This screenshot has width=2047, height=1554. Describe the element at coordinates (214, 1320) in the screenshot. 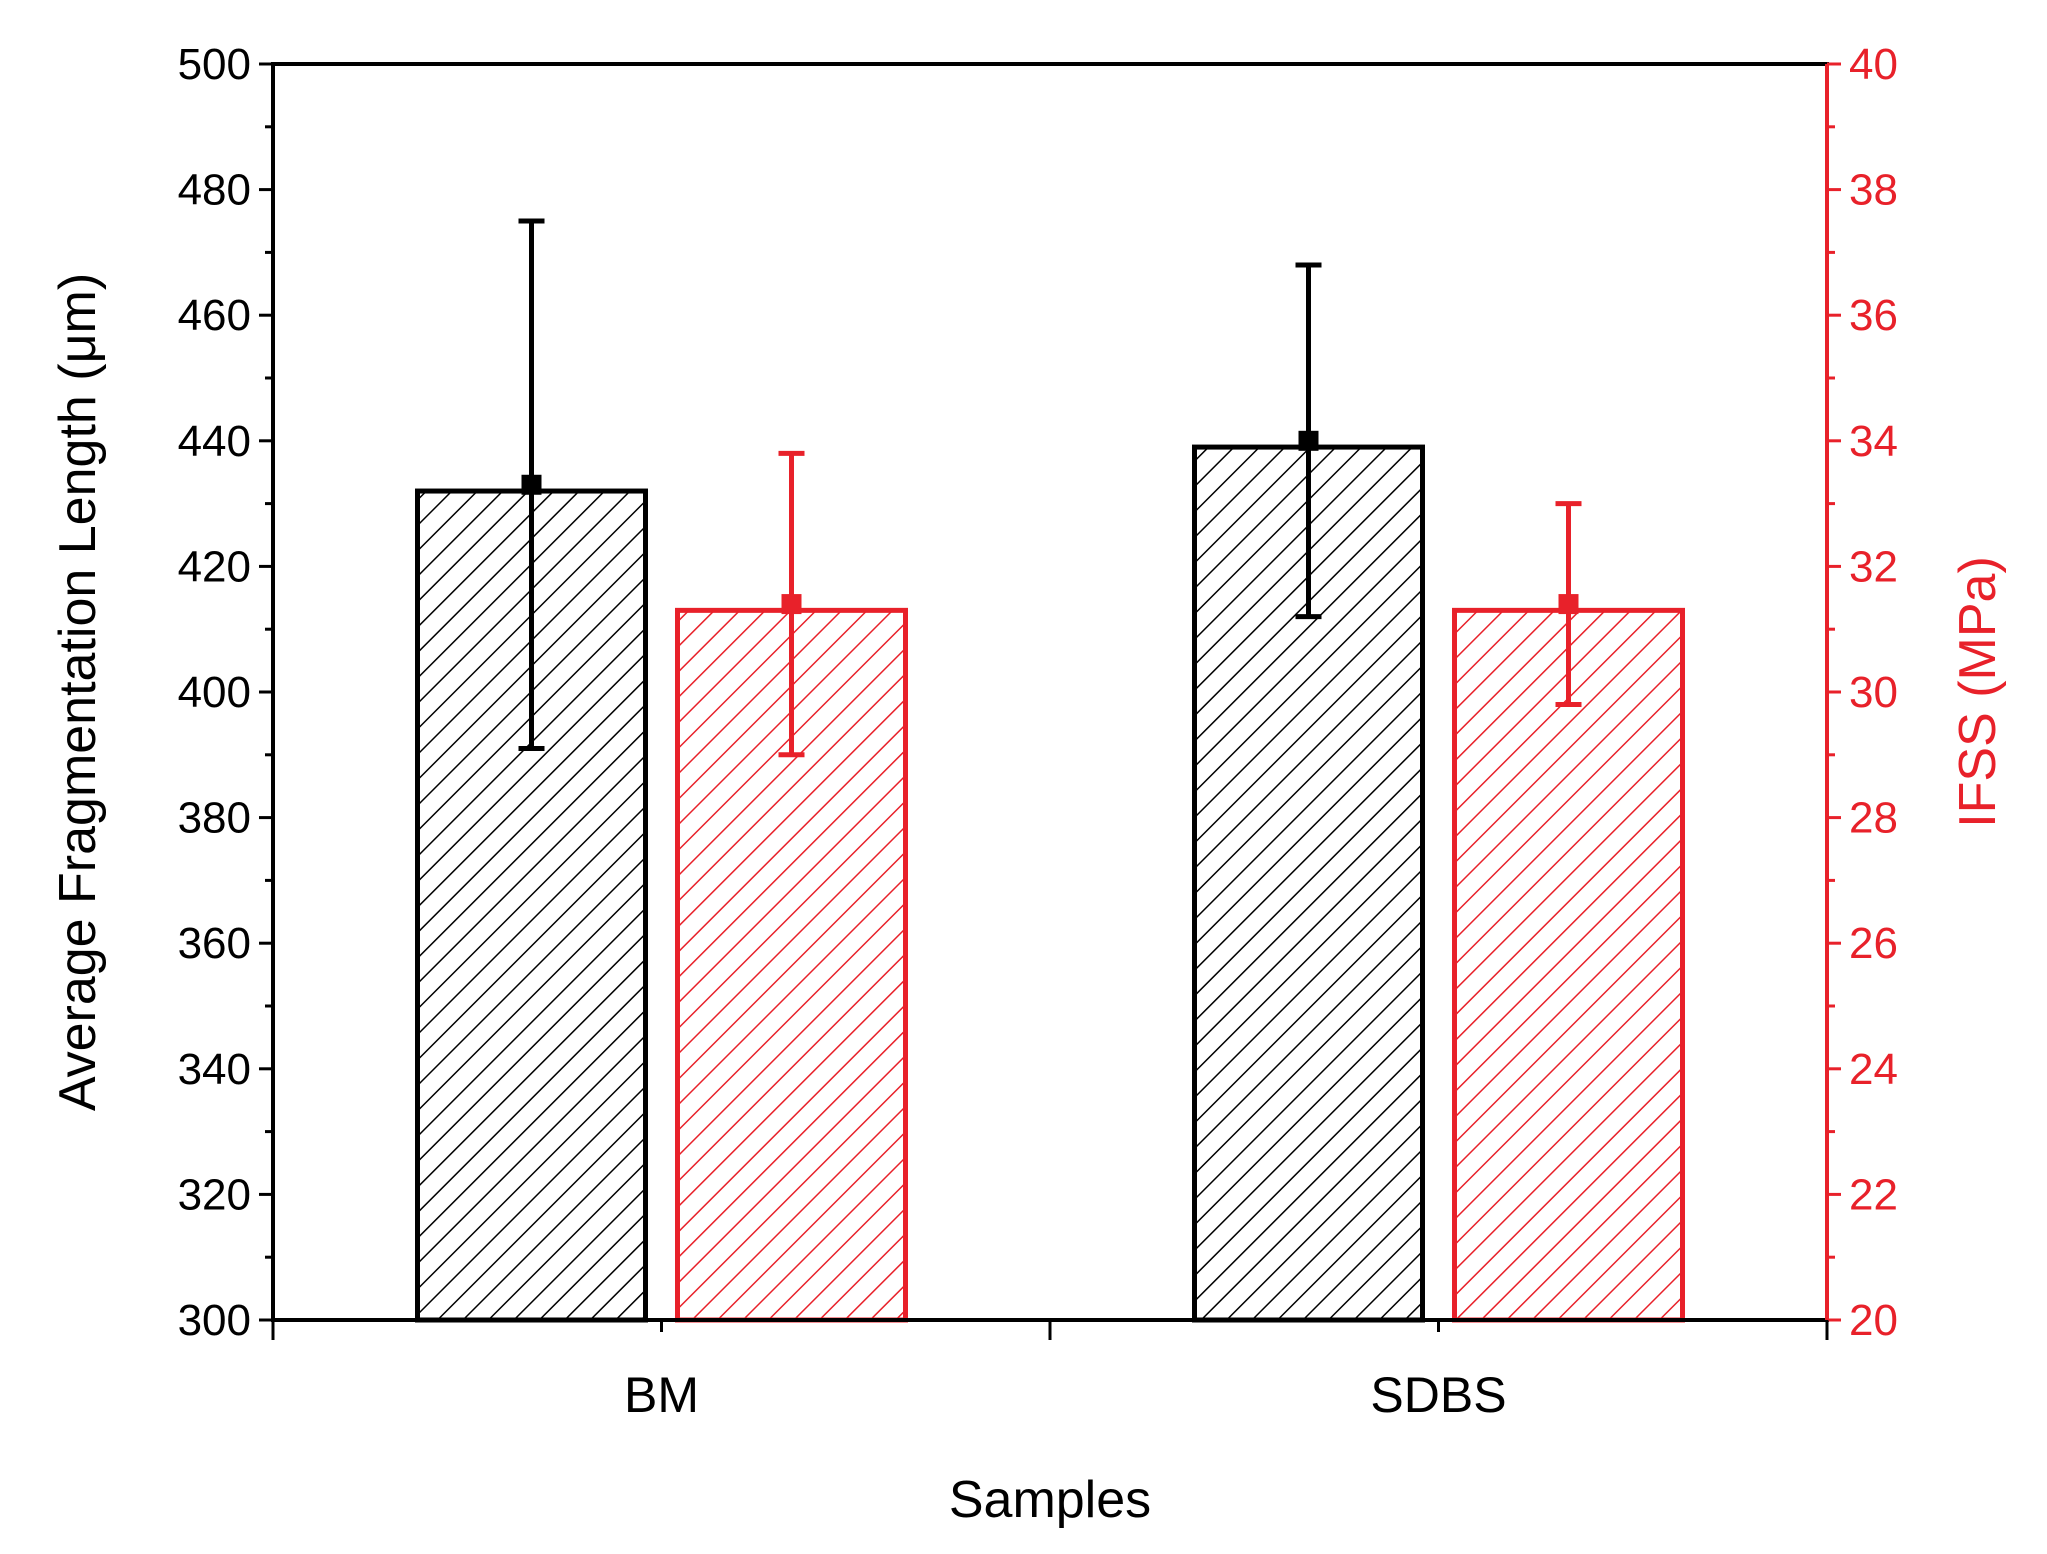

I see `left-tick-label: 300` at that location.